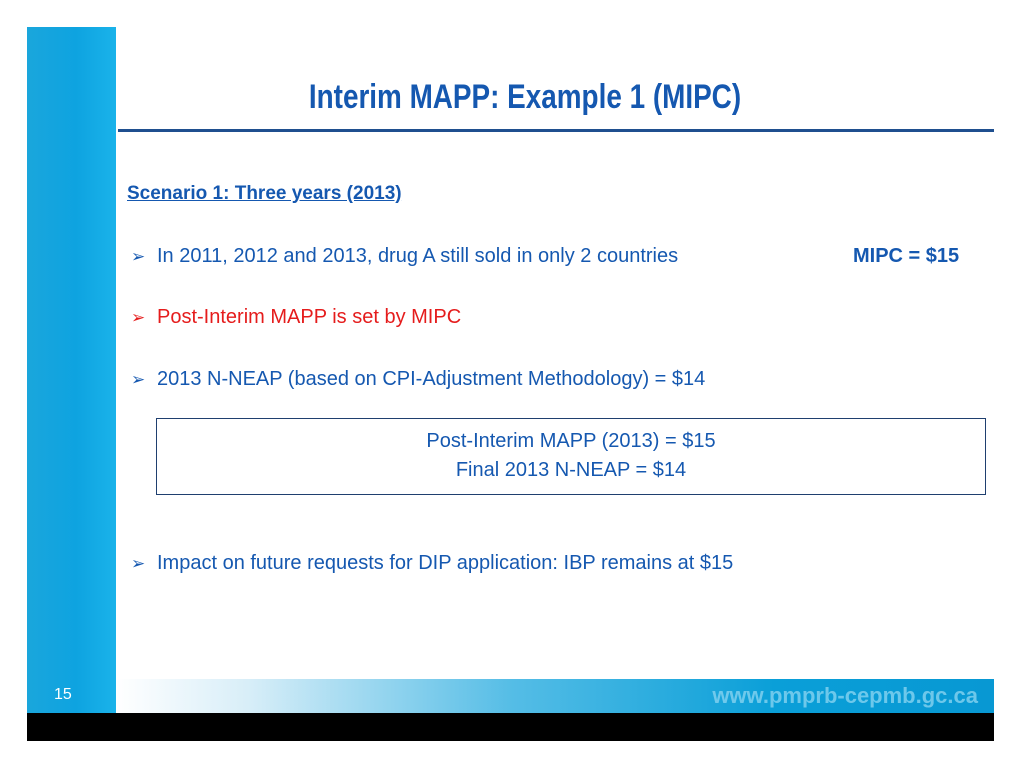 This screenshot has height=768, width=1024. I want to click on footer-url: www.pmprb-cepmb.gc.ca, so click(845, 695).